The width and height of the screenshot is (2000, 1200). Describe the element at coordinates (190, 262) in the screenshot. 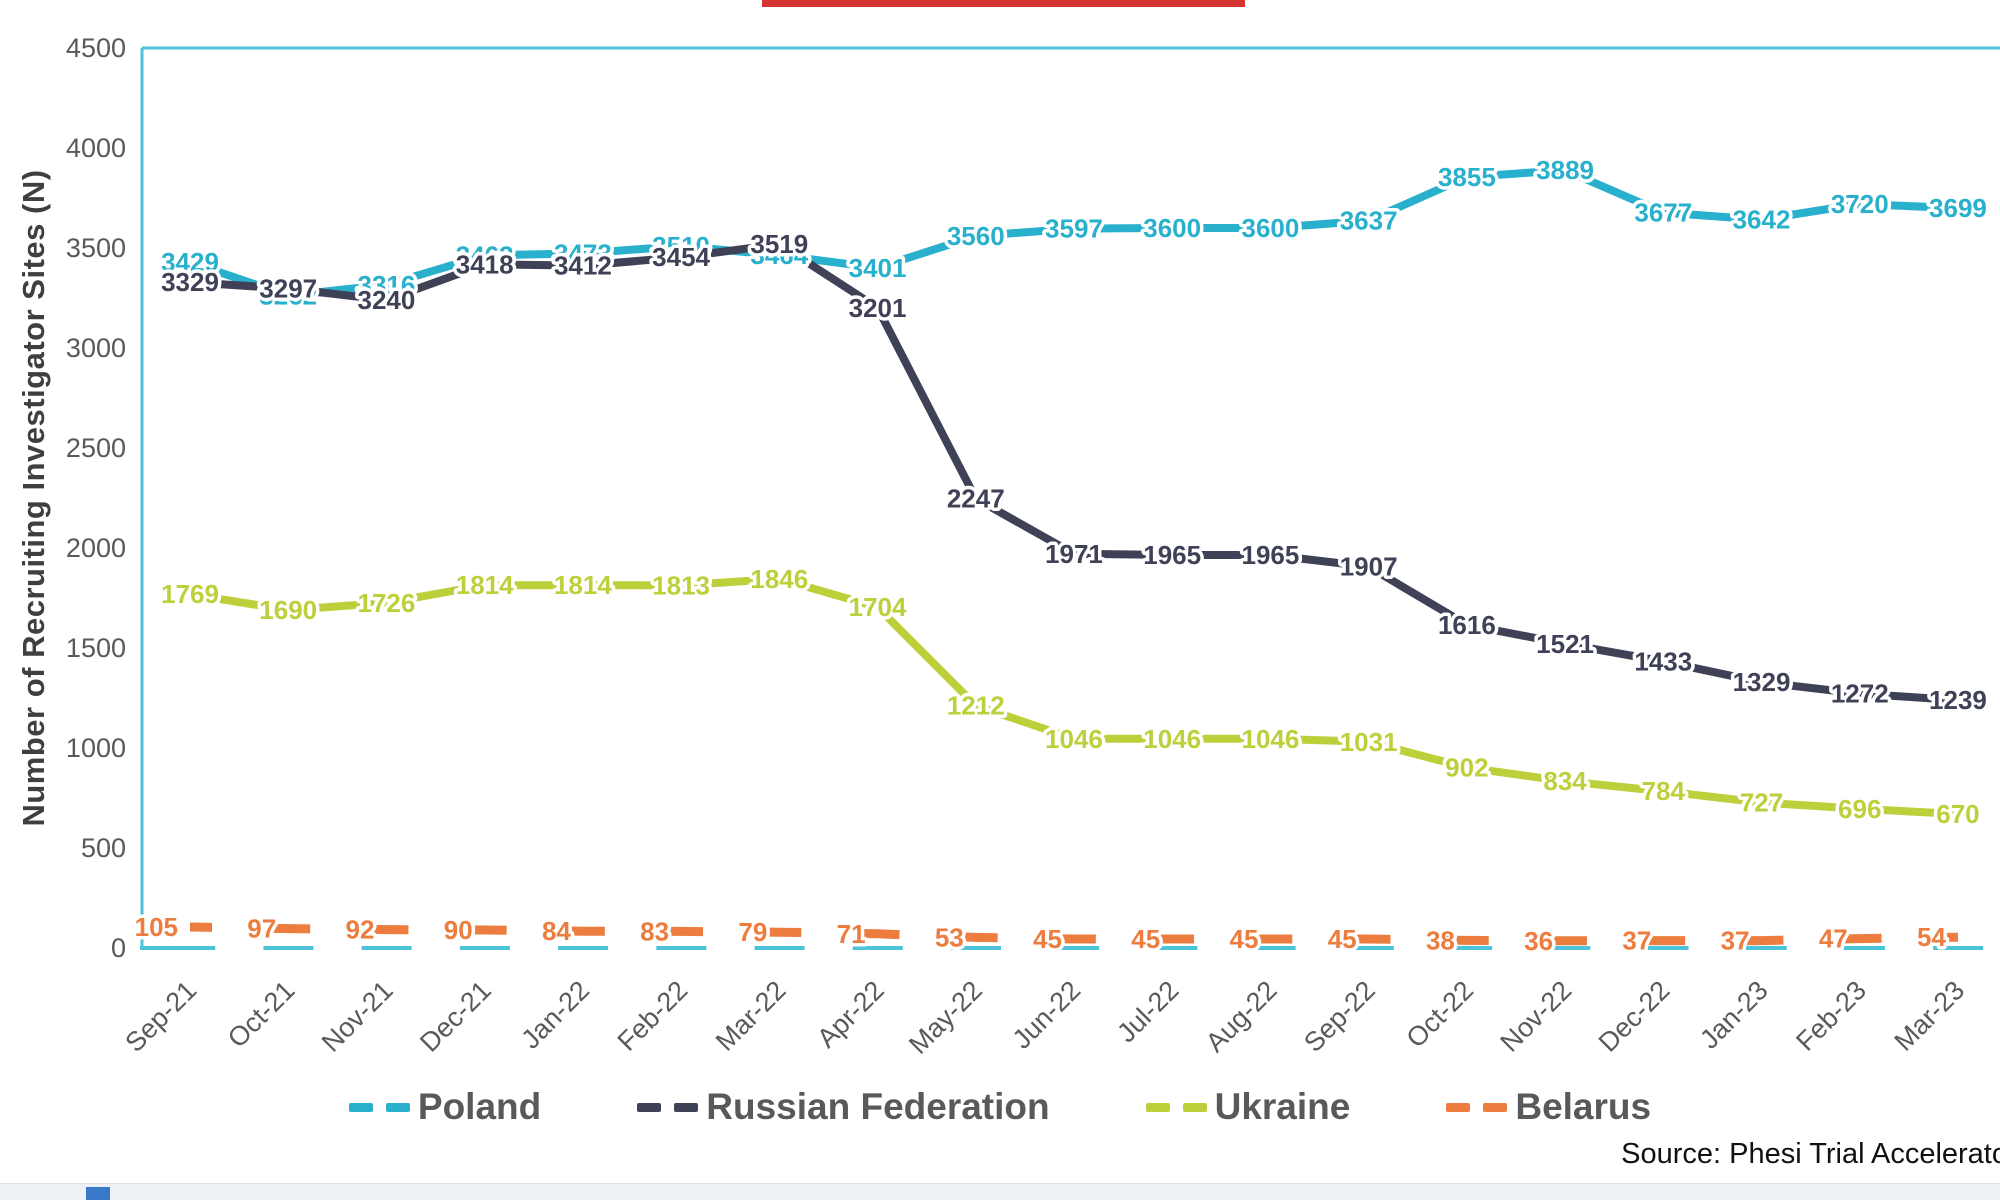

I see `data-label-poland: 3429` at that location.